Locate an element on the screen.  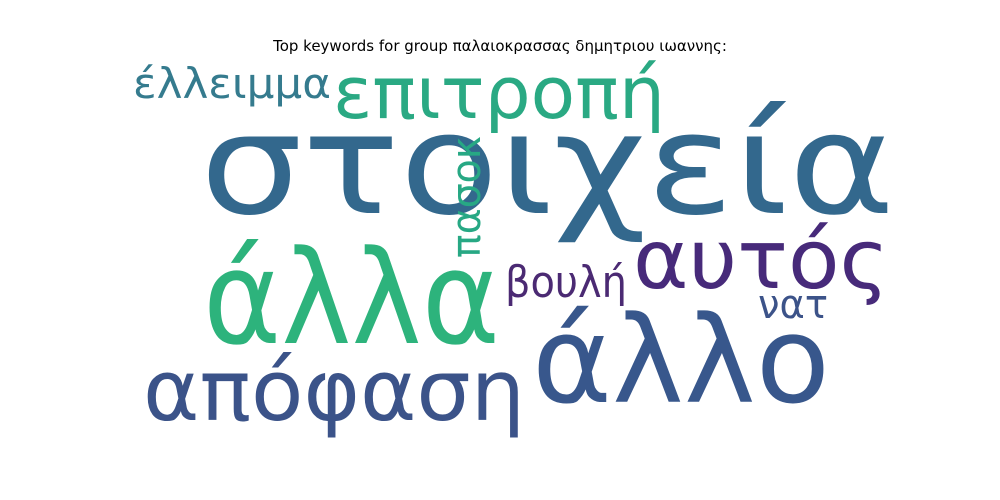
word-8: πασοκ is located at coordinates (467, 197).